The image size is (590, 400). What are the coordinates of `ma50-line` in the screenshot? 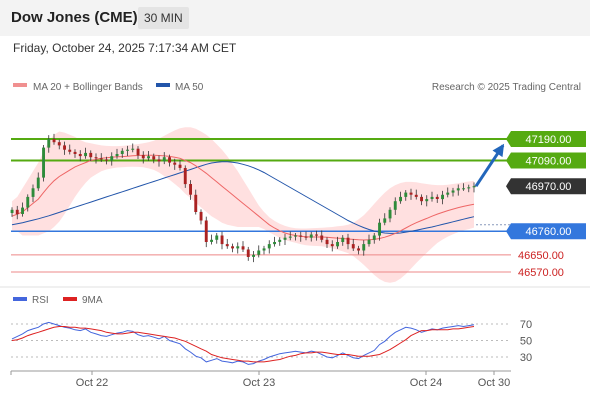 It's located at (243, 197).